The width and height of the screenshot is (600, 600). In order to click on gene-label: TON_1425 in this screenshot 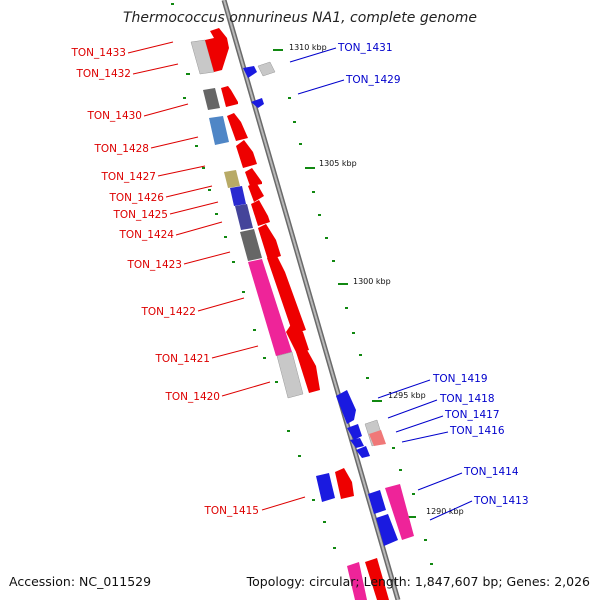, I will do `click(140, 215)`.